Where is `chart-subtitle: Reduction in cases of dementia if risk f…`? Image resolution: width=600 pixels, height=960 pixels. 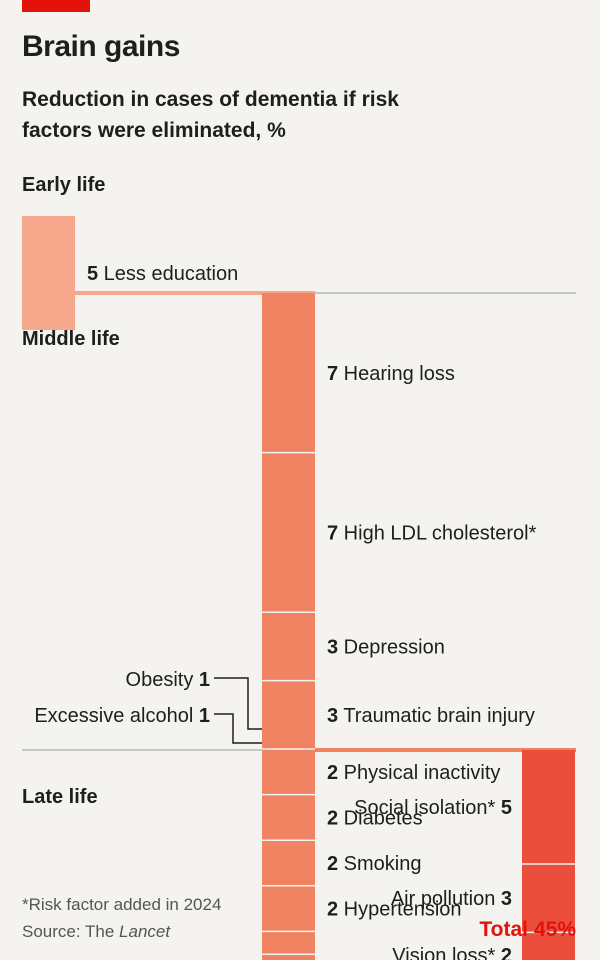
chart-subtitle: Reduction in cases of dementia if risk f… is located at coordinates (210, 115).